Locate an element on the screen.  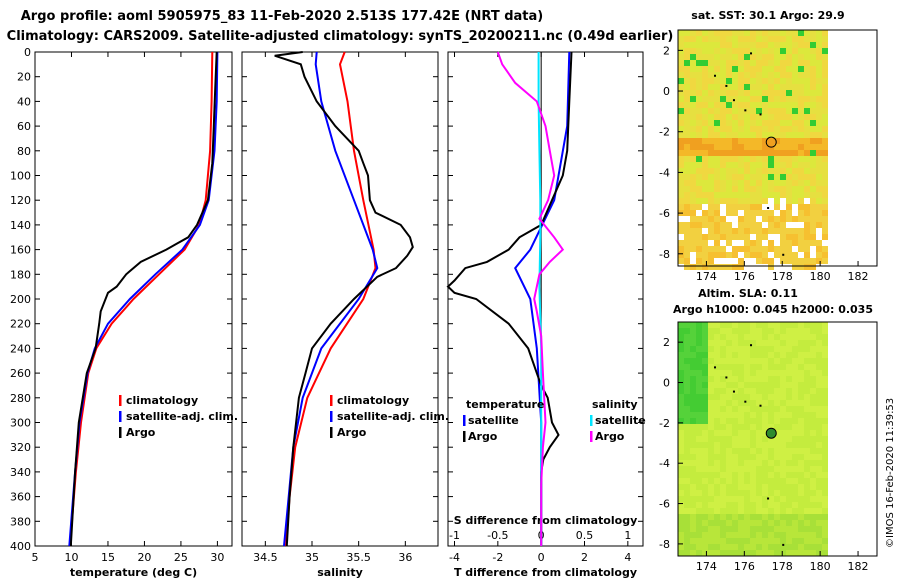
x2-axis-label: S difference from climatology is located at coordinates (546, 520).